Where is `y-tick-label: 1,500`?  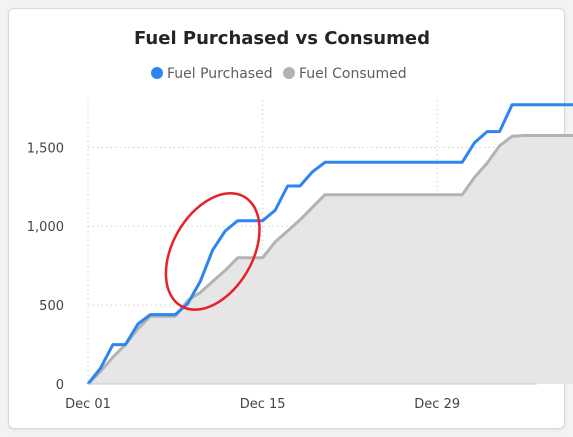
y-tick-label: 1,500 is located at coordinates (45, 148).